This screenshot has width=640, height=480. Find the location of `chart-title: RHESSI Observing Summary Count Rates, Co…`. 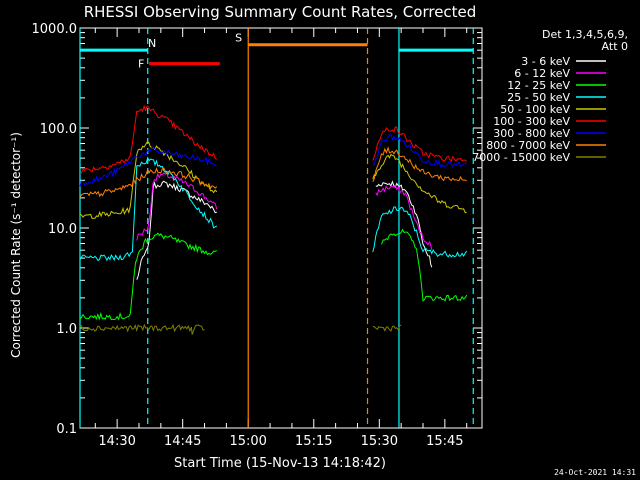

chart-title: RHESSI Observing Summary Count Rates, Co… is located at coordinates (280, 12).